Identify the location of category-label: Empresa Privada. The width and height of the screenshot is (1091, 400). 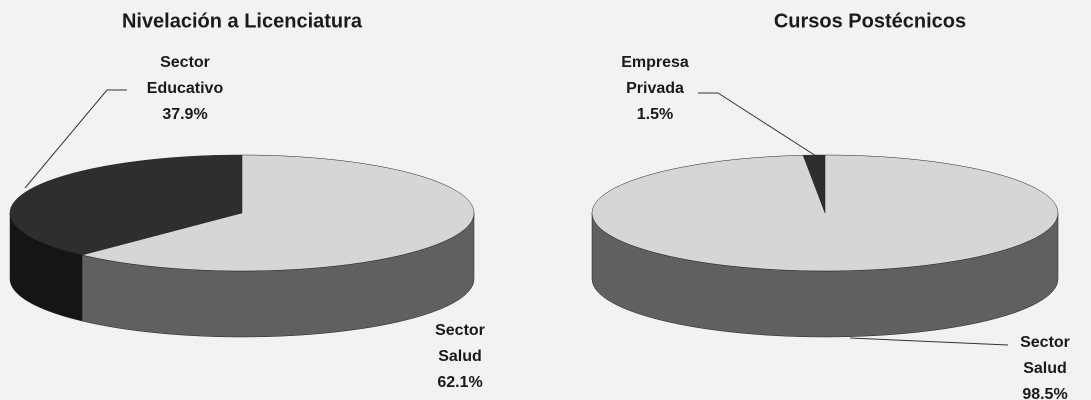
(655, 75).